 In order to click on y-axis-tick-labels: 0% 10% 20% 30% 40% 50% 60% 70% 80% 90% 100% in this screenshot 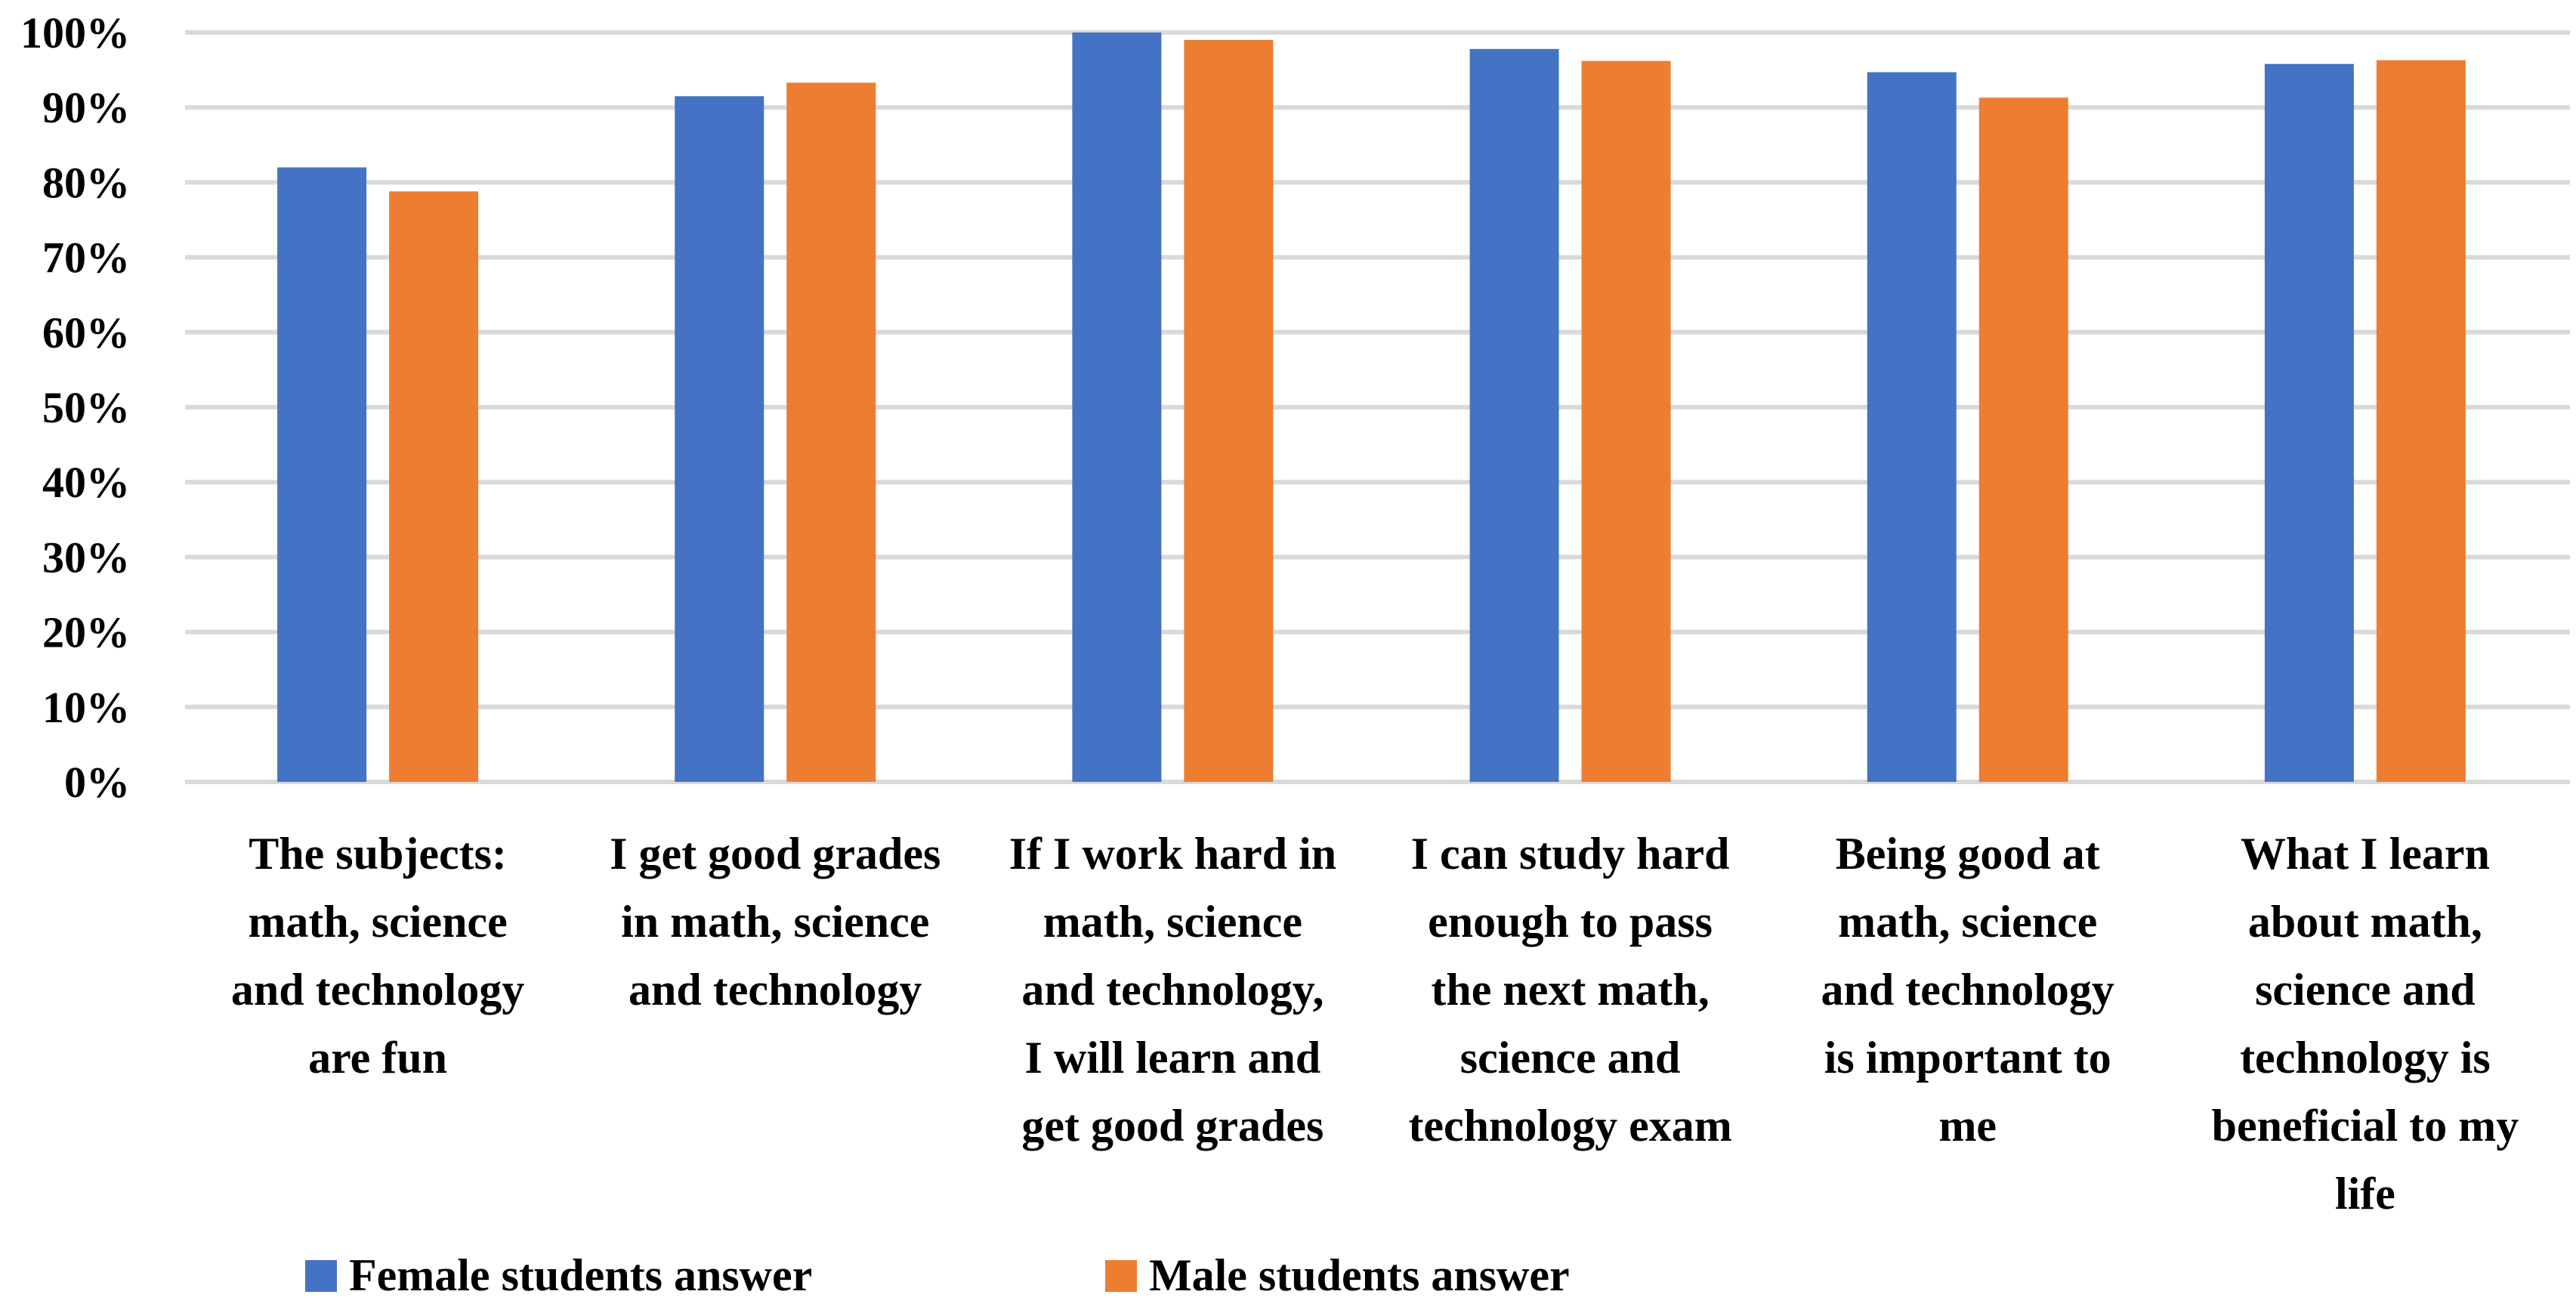, I will do `click(75, 407)`.